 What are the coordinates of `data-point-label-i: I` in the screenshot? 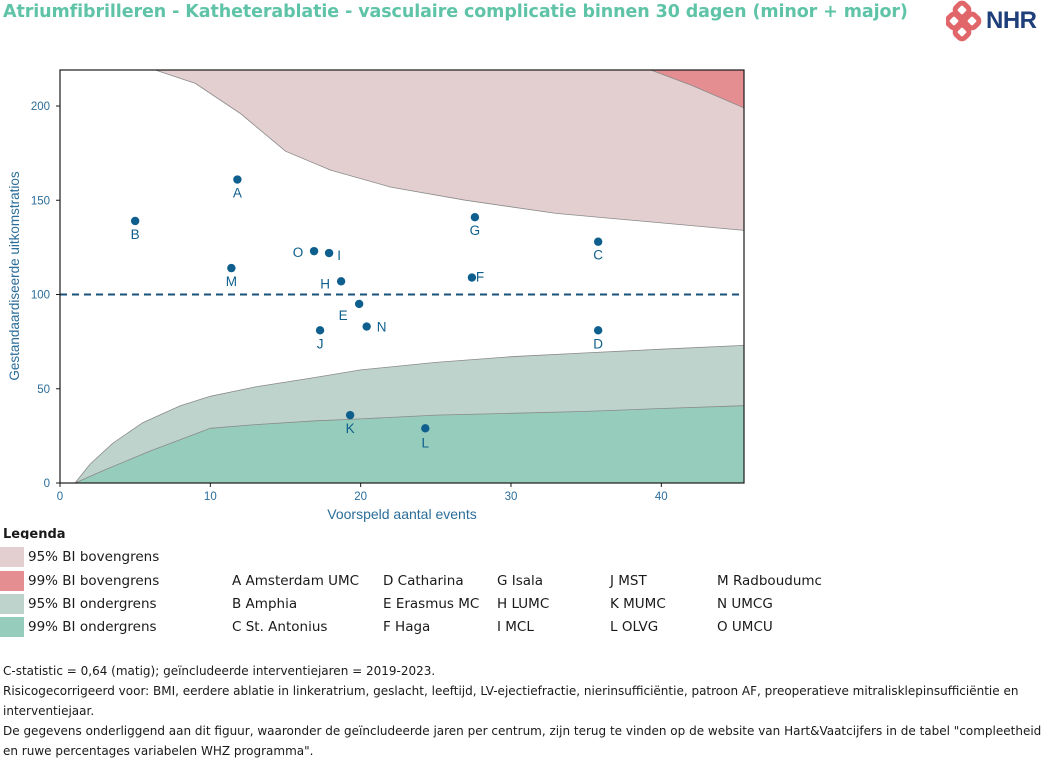 It's located at (339, 255).